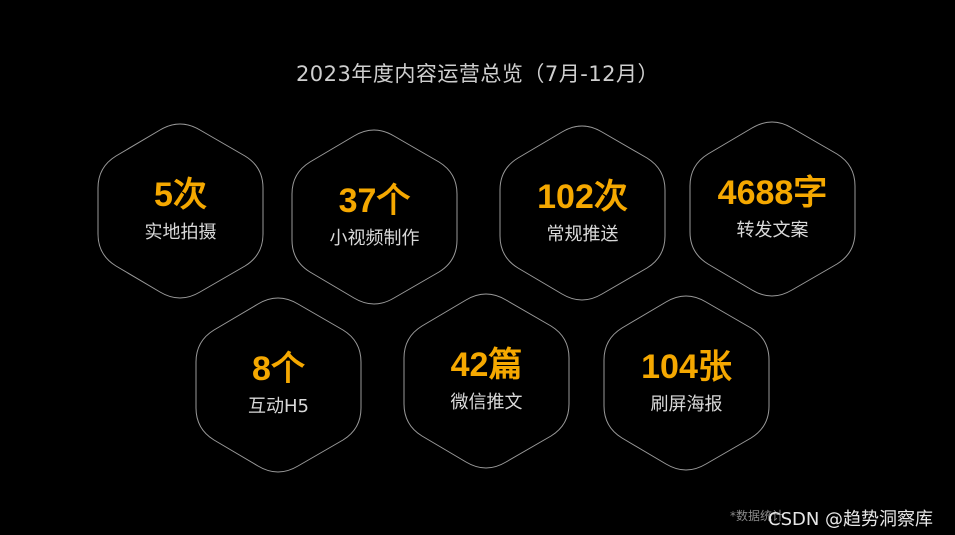 This screenshot has width=955, height=535. Describe the element at coordinates (757, 516) in the screenshot. I see `data-footnote: *数据统计` at that location.